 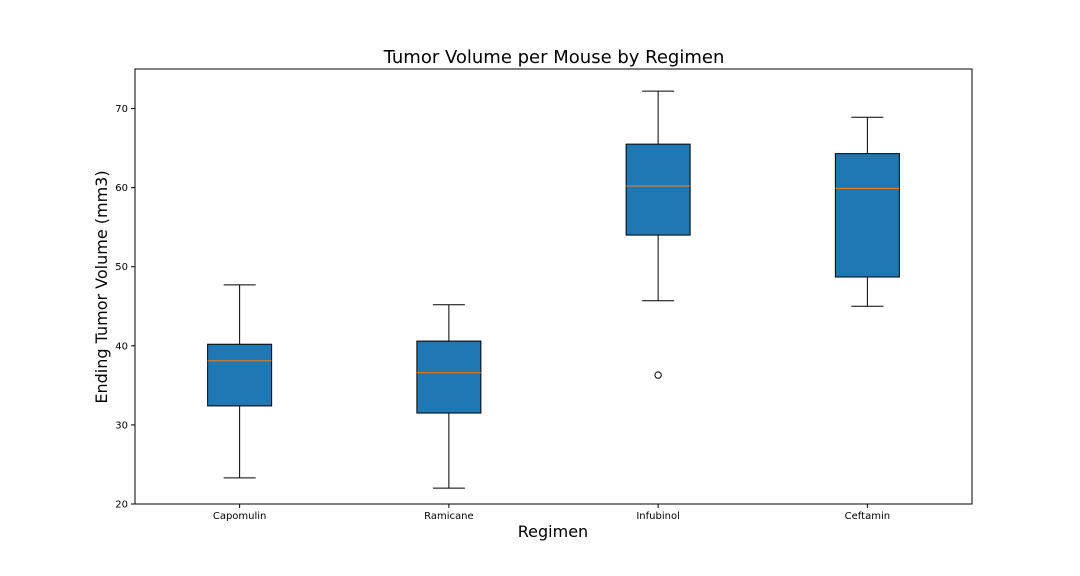 What do you see at coordinates (658, 375) in the screenshot?
I see `outlier-point` at bounding box center [658, 375].